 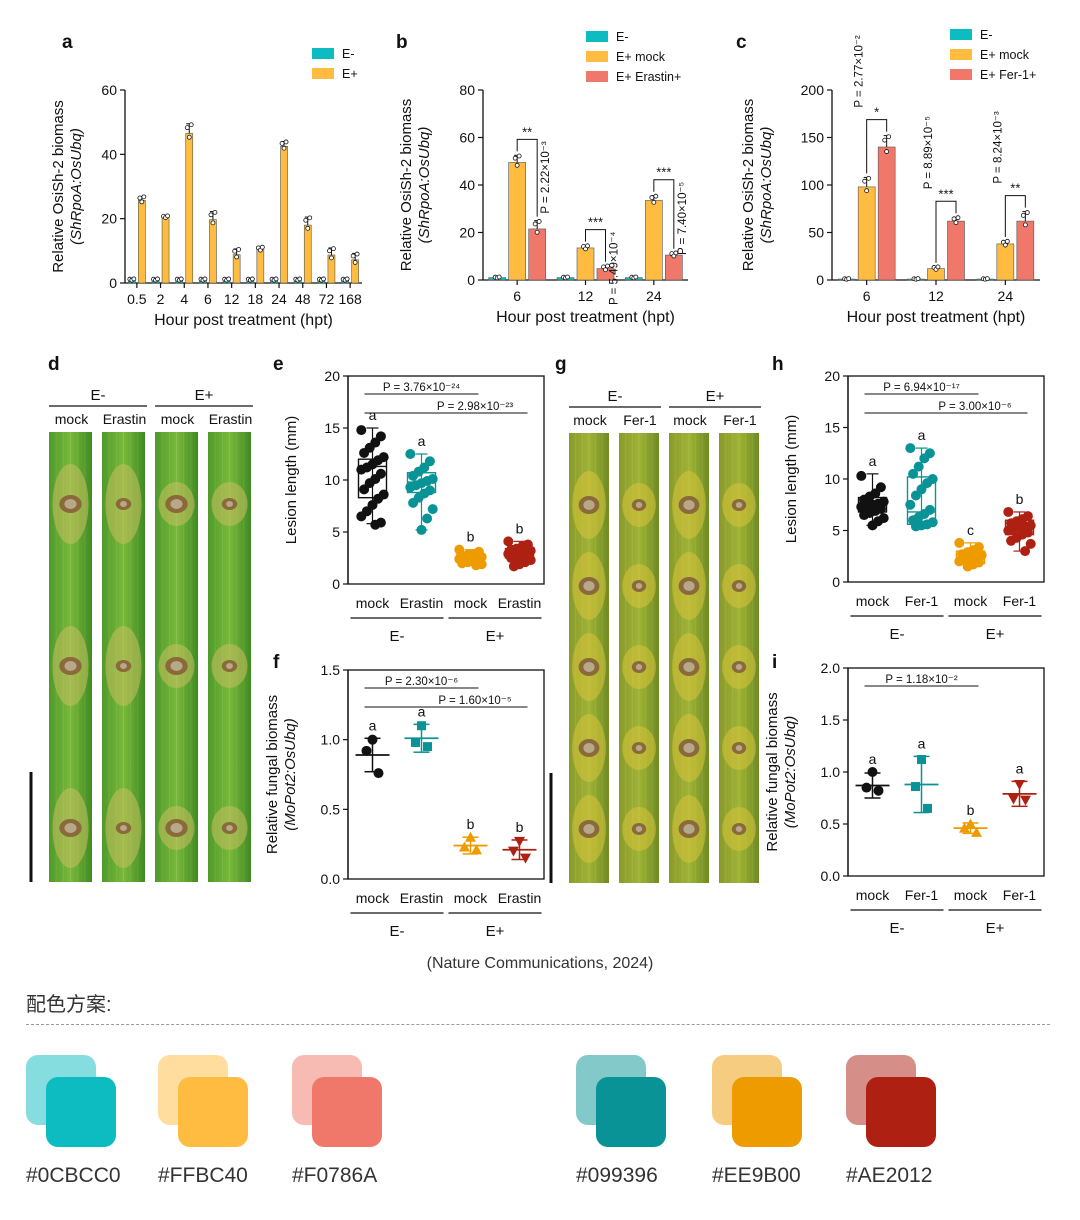 I want to click on panel-e-box, so click(x=372, y=478).